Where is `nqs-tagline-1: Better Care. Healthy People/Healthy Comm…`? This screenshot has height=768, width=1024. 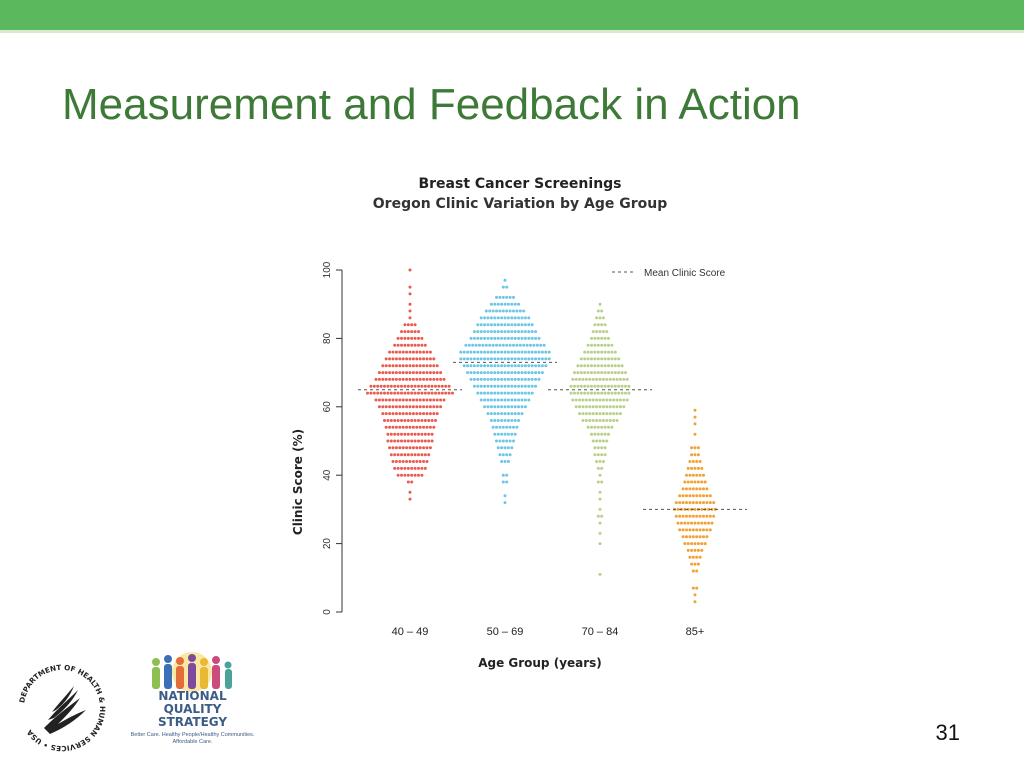 nqs-tagline-1: Better Care. Healthy People/Healthy Comm… is located at coordinates (192, 735).